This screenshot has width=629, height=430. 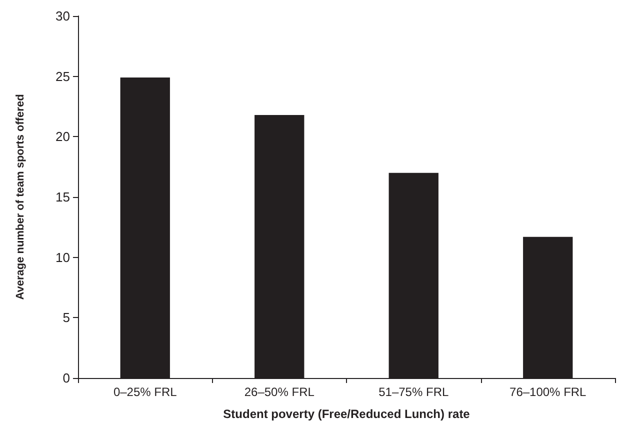 I want to click on y-tick-label: 20, so click(x=63, y=136).